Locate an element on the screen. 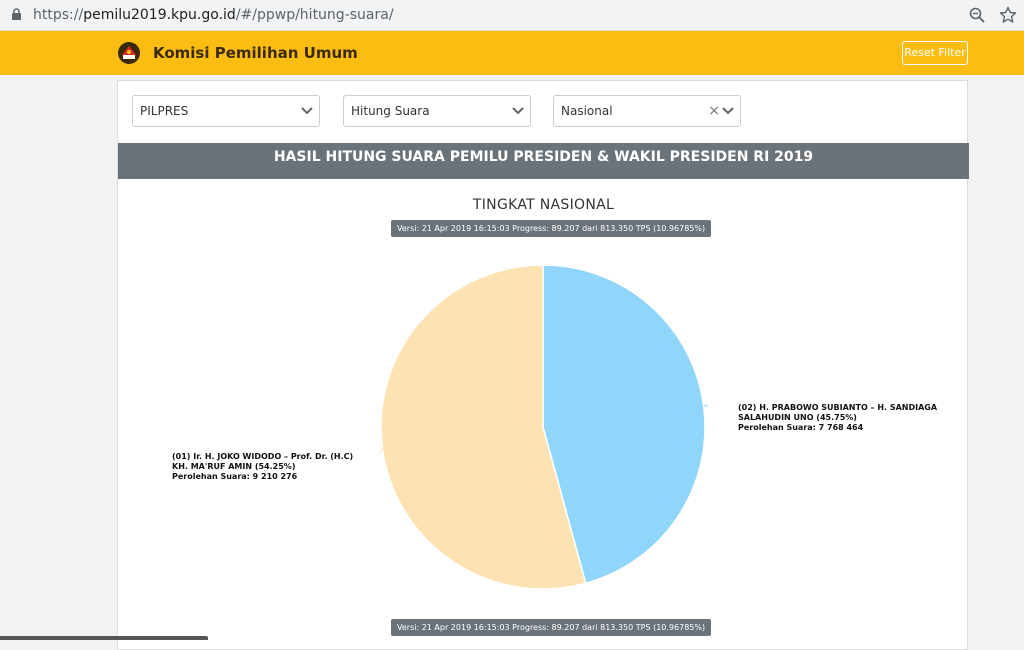  mode-select-value: Hitung Suara is located at coordinates (390, 111).